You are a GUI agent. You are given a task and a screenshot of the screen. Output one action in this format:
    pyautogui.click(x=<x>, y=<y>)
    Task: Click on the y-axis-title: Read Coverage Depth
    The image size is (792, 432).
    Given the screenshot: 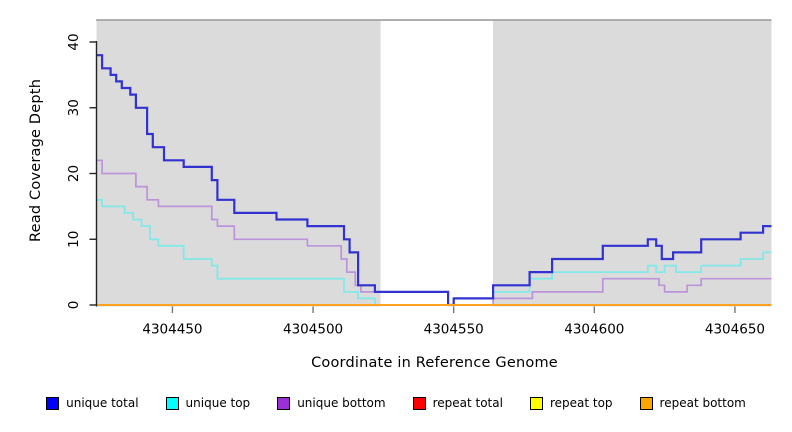 What is the action you would take?
    pyautogui.click(x=36, y=160)
    